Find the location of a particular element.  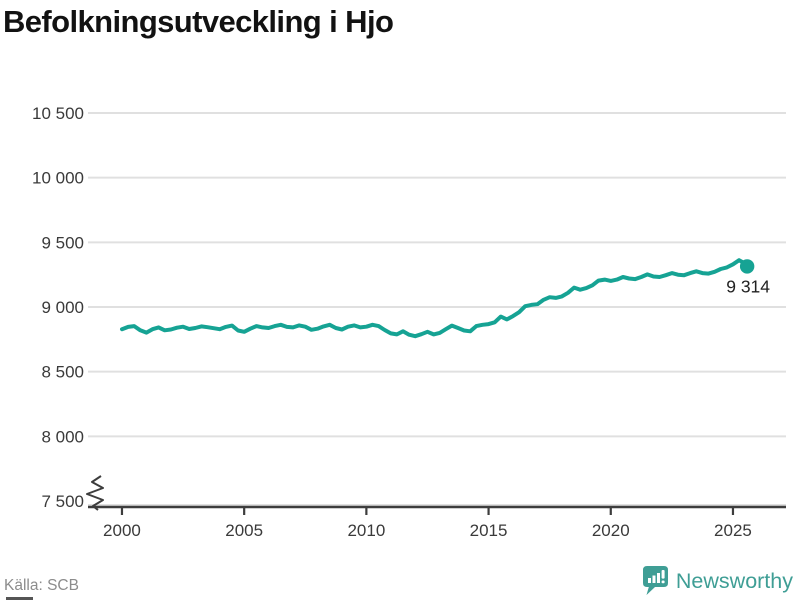

end-point-marker is located at coordinates (747, 266).